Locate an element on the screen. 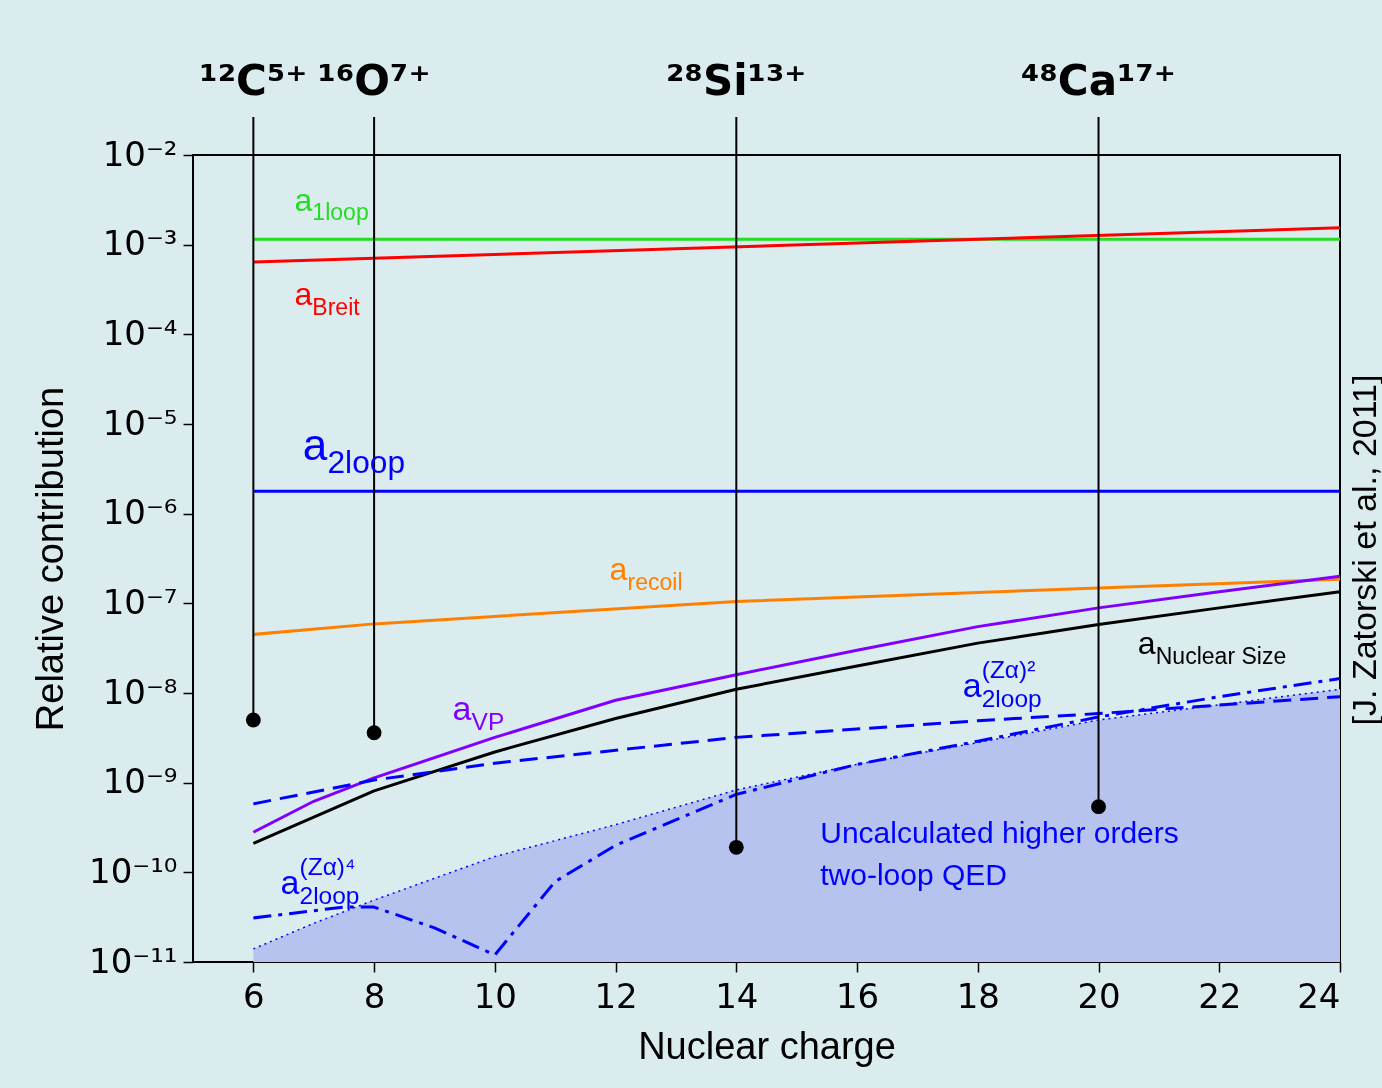 This screenshot has height=1088, width=1382. y-tick-label: 10⁻⁷ is located at coordinates (140, 601).